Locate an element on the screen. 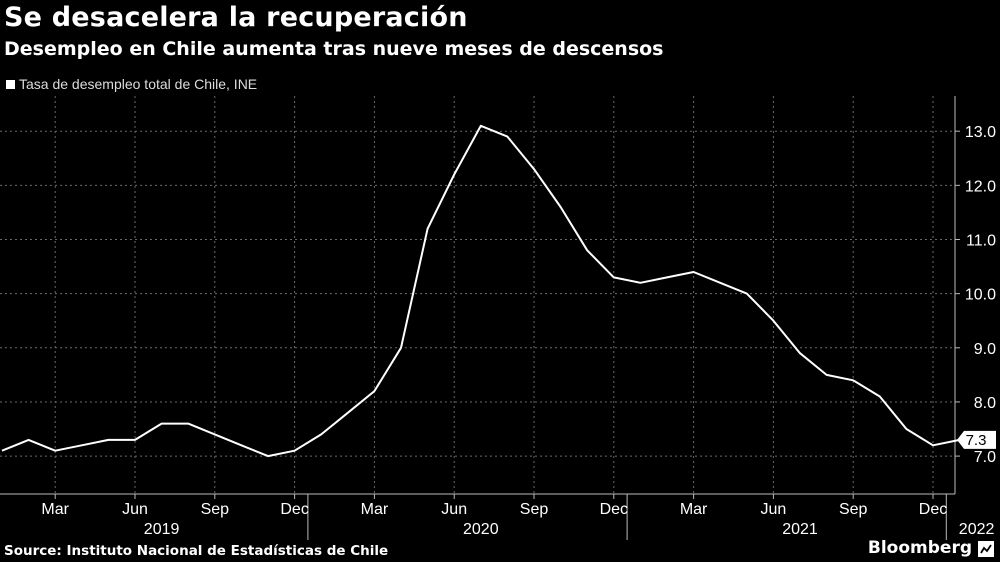 This screenshot has width=1000, height=562. last-value-badge is located at coordinates (976, 439).